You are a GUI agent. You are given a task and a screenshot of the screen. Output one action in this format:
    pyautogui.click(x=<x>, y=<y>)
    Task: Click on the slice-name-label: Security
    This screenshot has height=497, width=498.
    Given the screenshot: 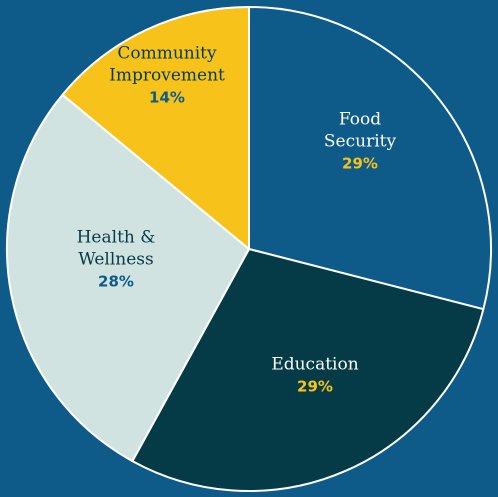 What is the action you would take?
    pyautogui.click(x=360, y=142)
    